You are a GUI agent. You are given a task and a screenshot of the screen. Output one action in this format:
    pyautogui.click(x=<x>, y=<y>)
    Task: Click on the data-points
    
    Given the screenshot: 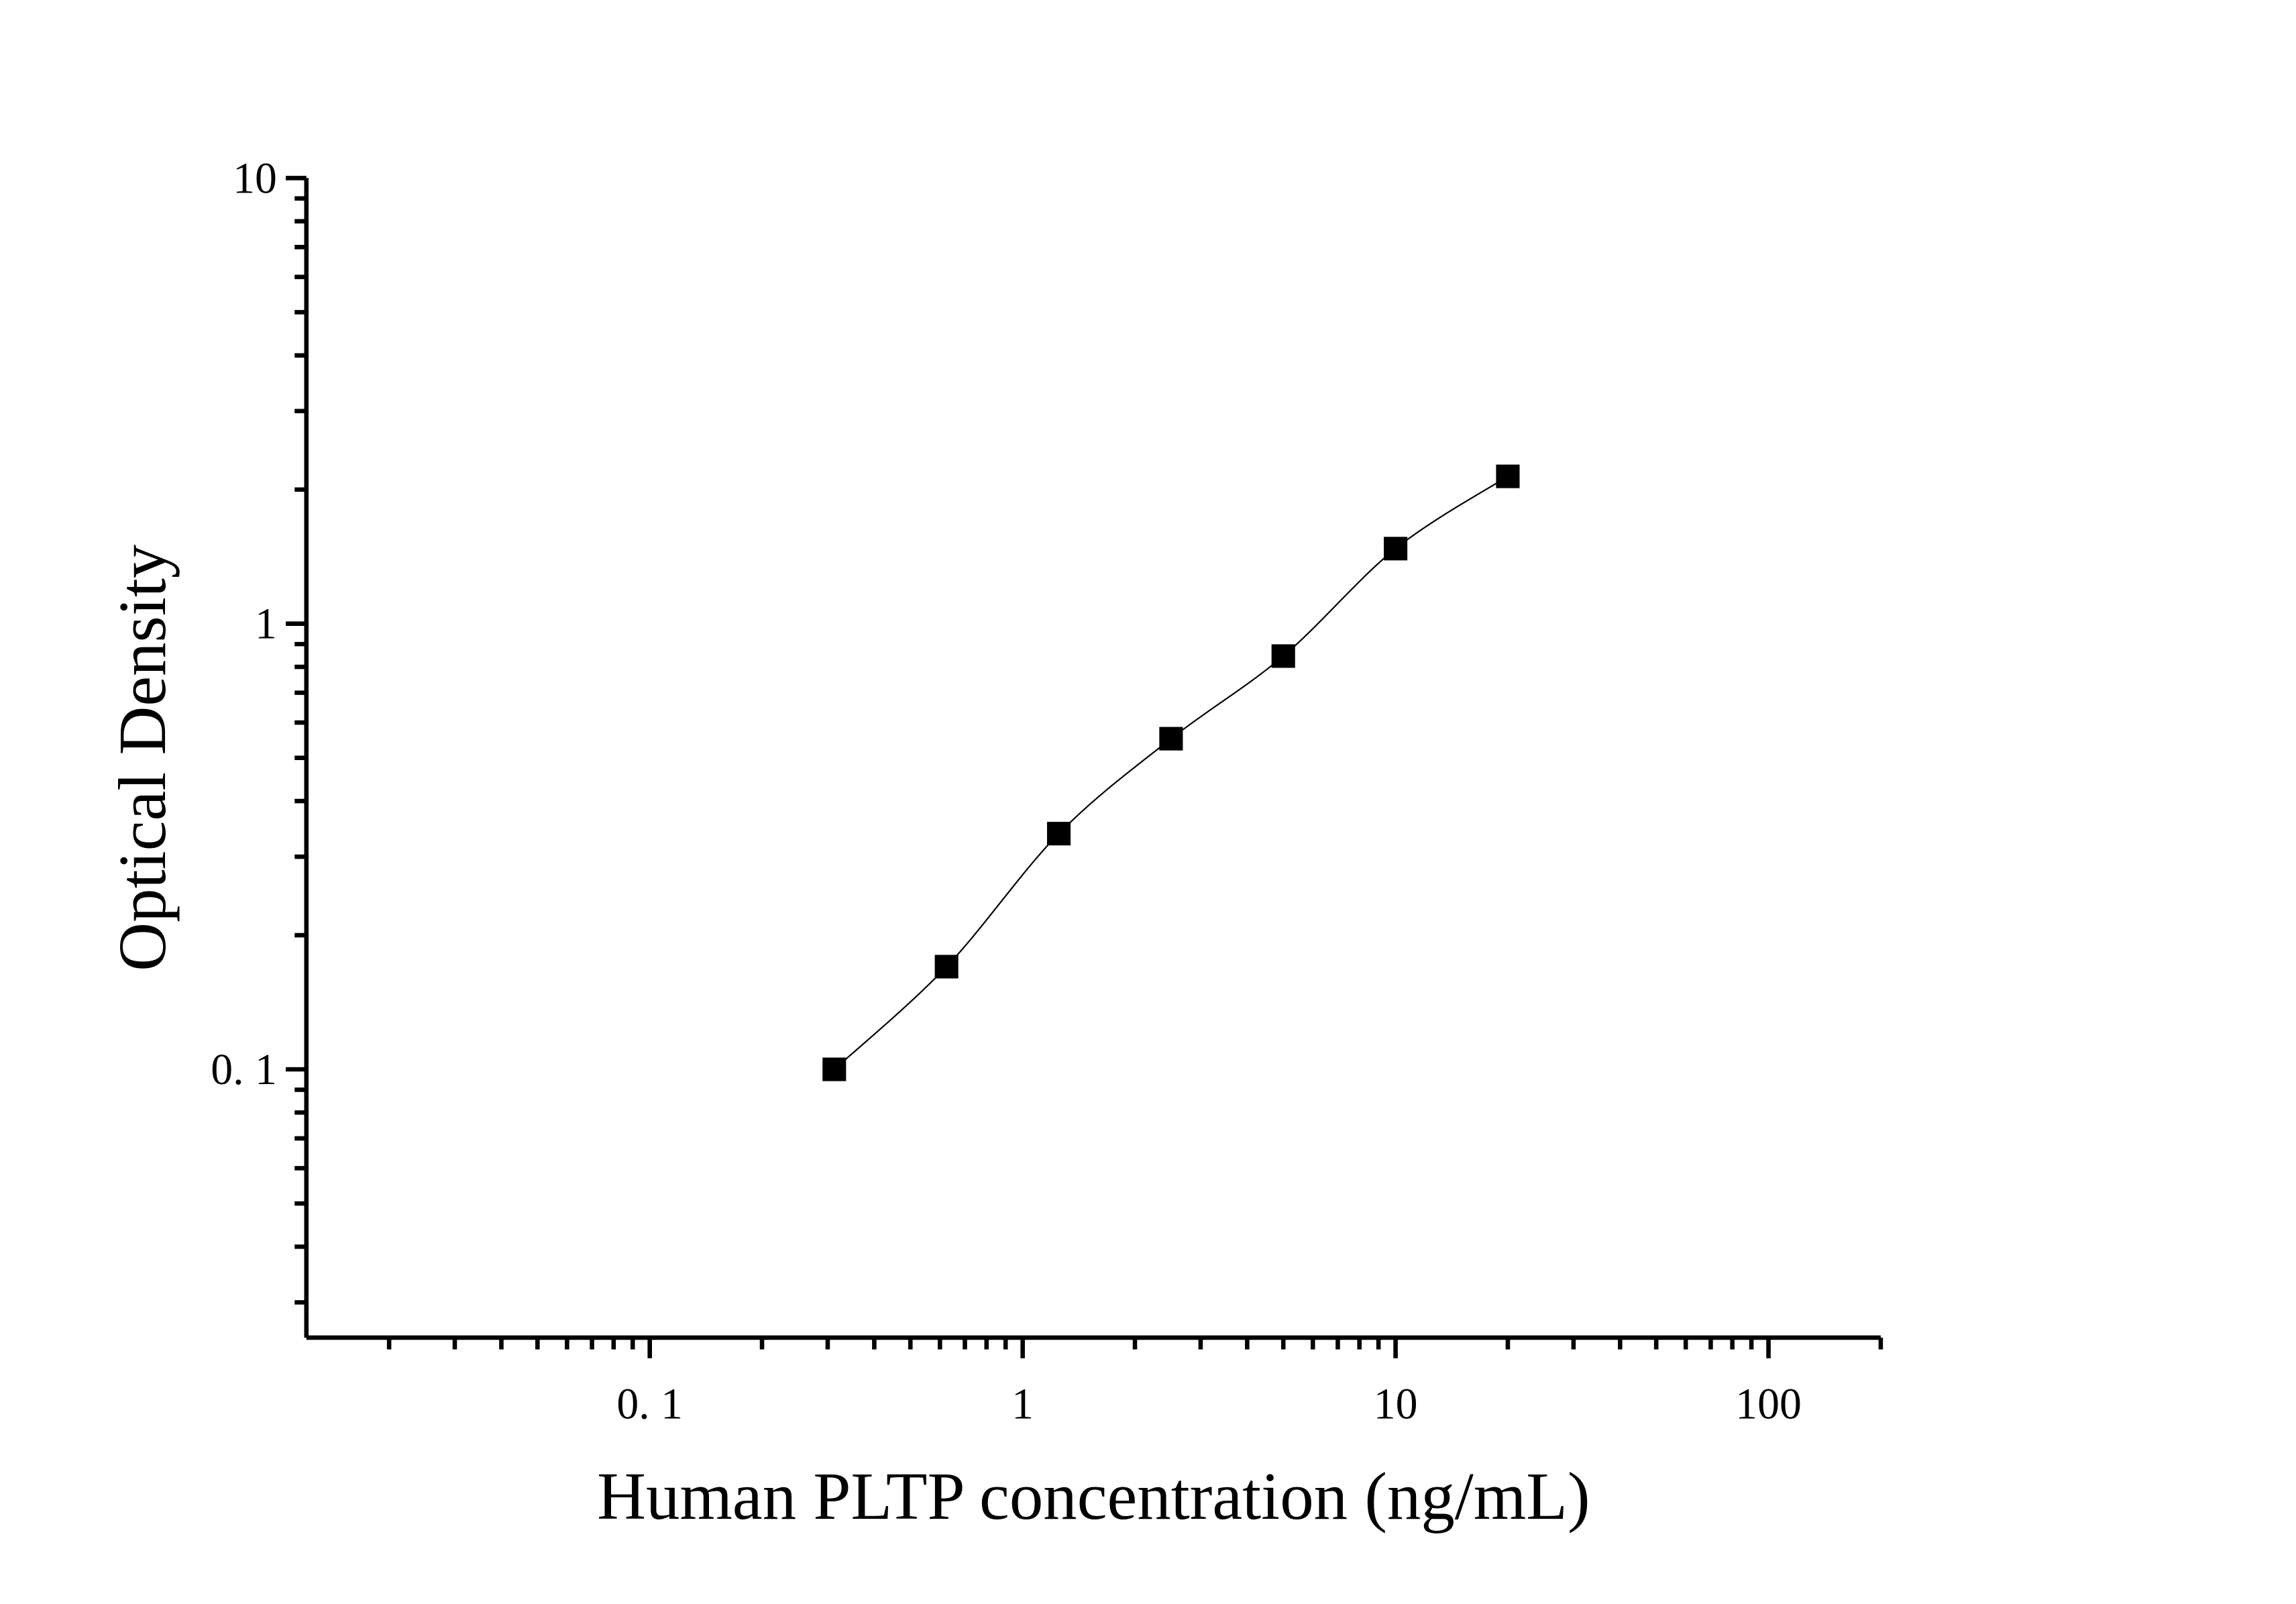 What is the action you would take?
    pyautogui.click(x=1171, y=772)
    